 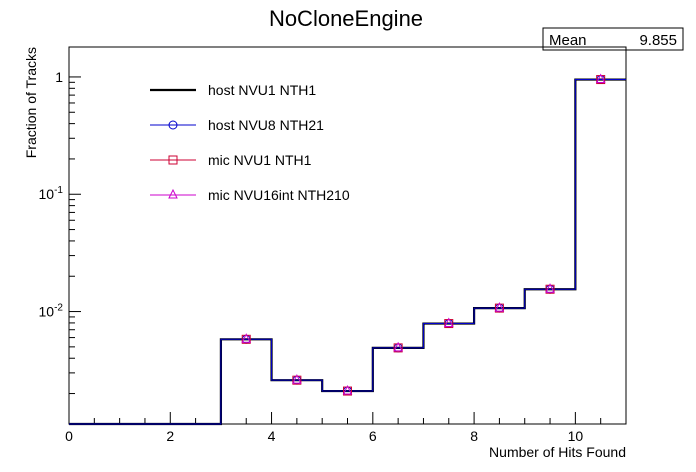 I want to click on x-tick-label: 0, so click(x=69, y=436).